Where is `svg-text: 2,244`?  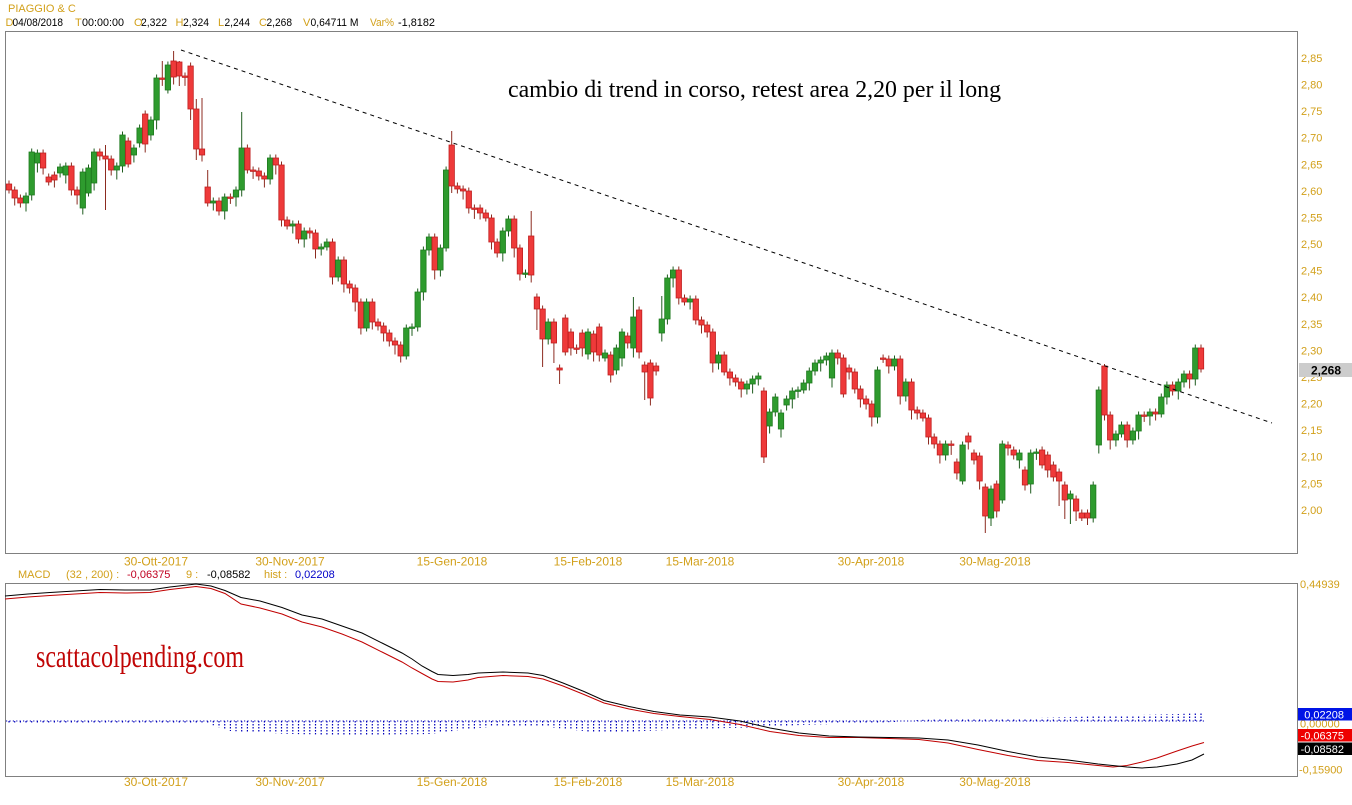
svg-text: 2,244 is located at coordinates (238, 23).